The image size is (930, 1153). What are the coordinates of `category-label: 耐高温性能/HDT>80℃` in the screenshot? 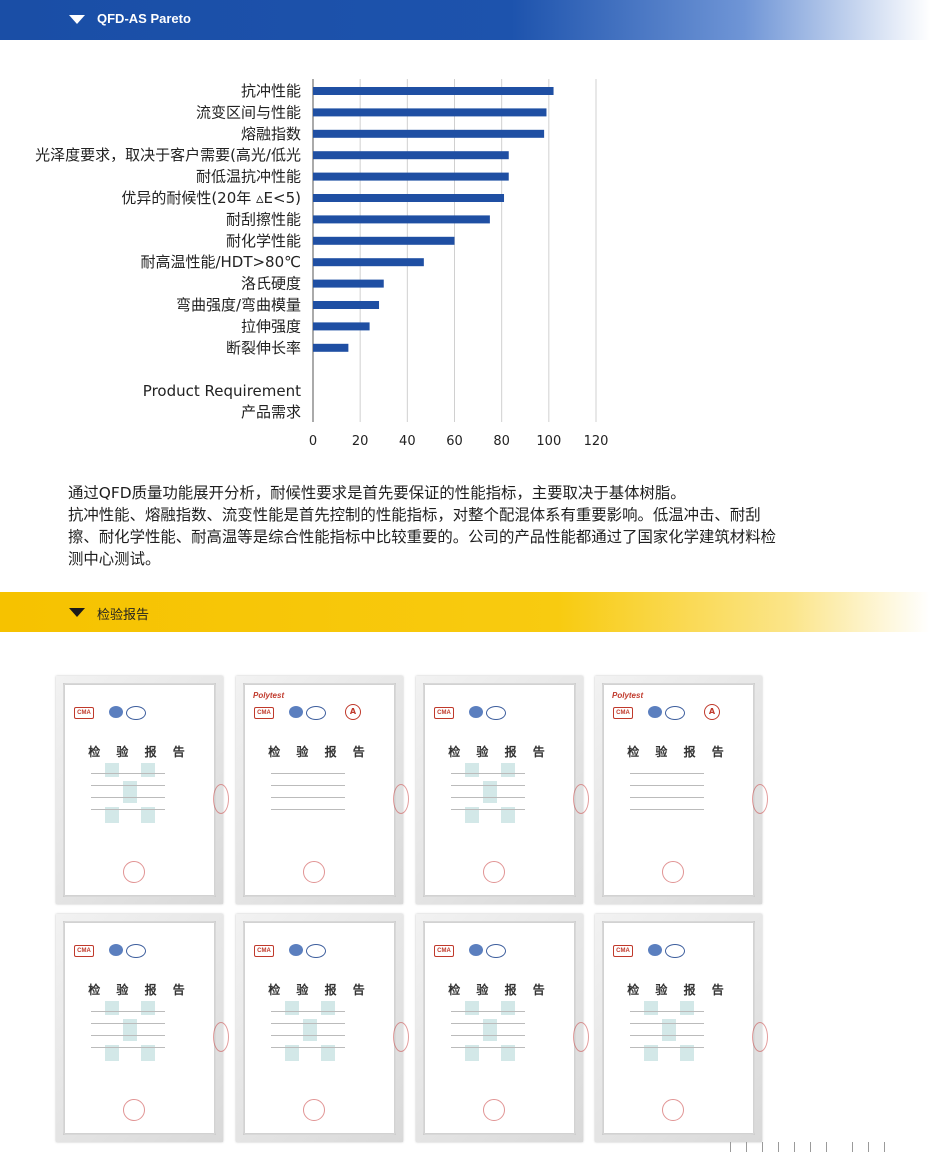 It's located at (220, 262).